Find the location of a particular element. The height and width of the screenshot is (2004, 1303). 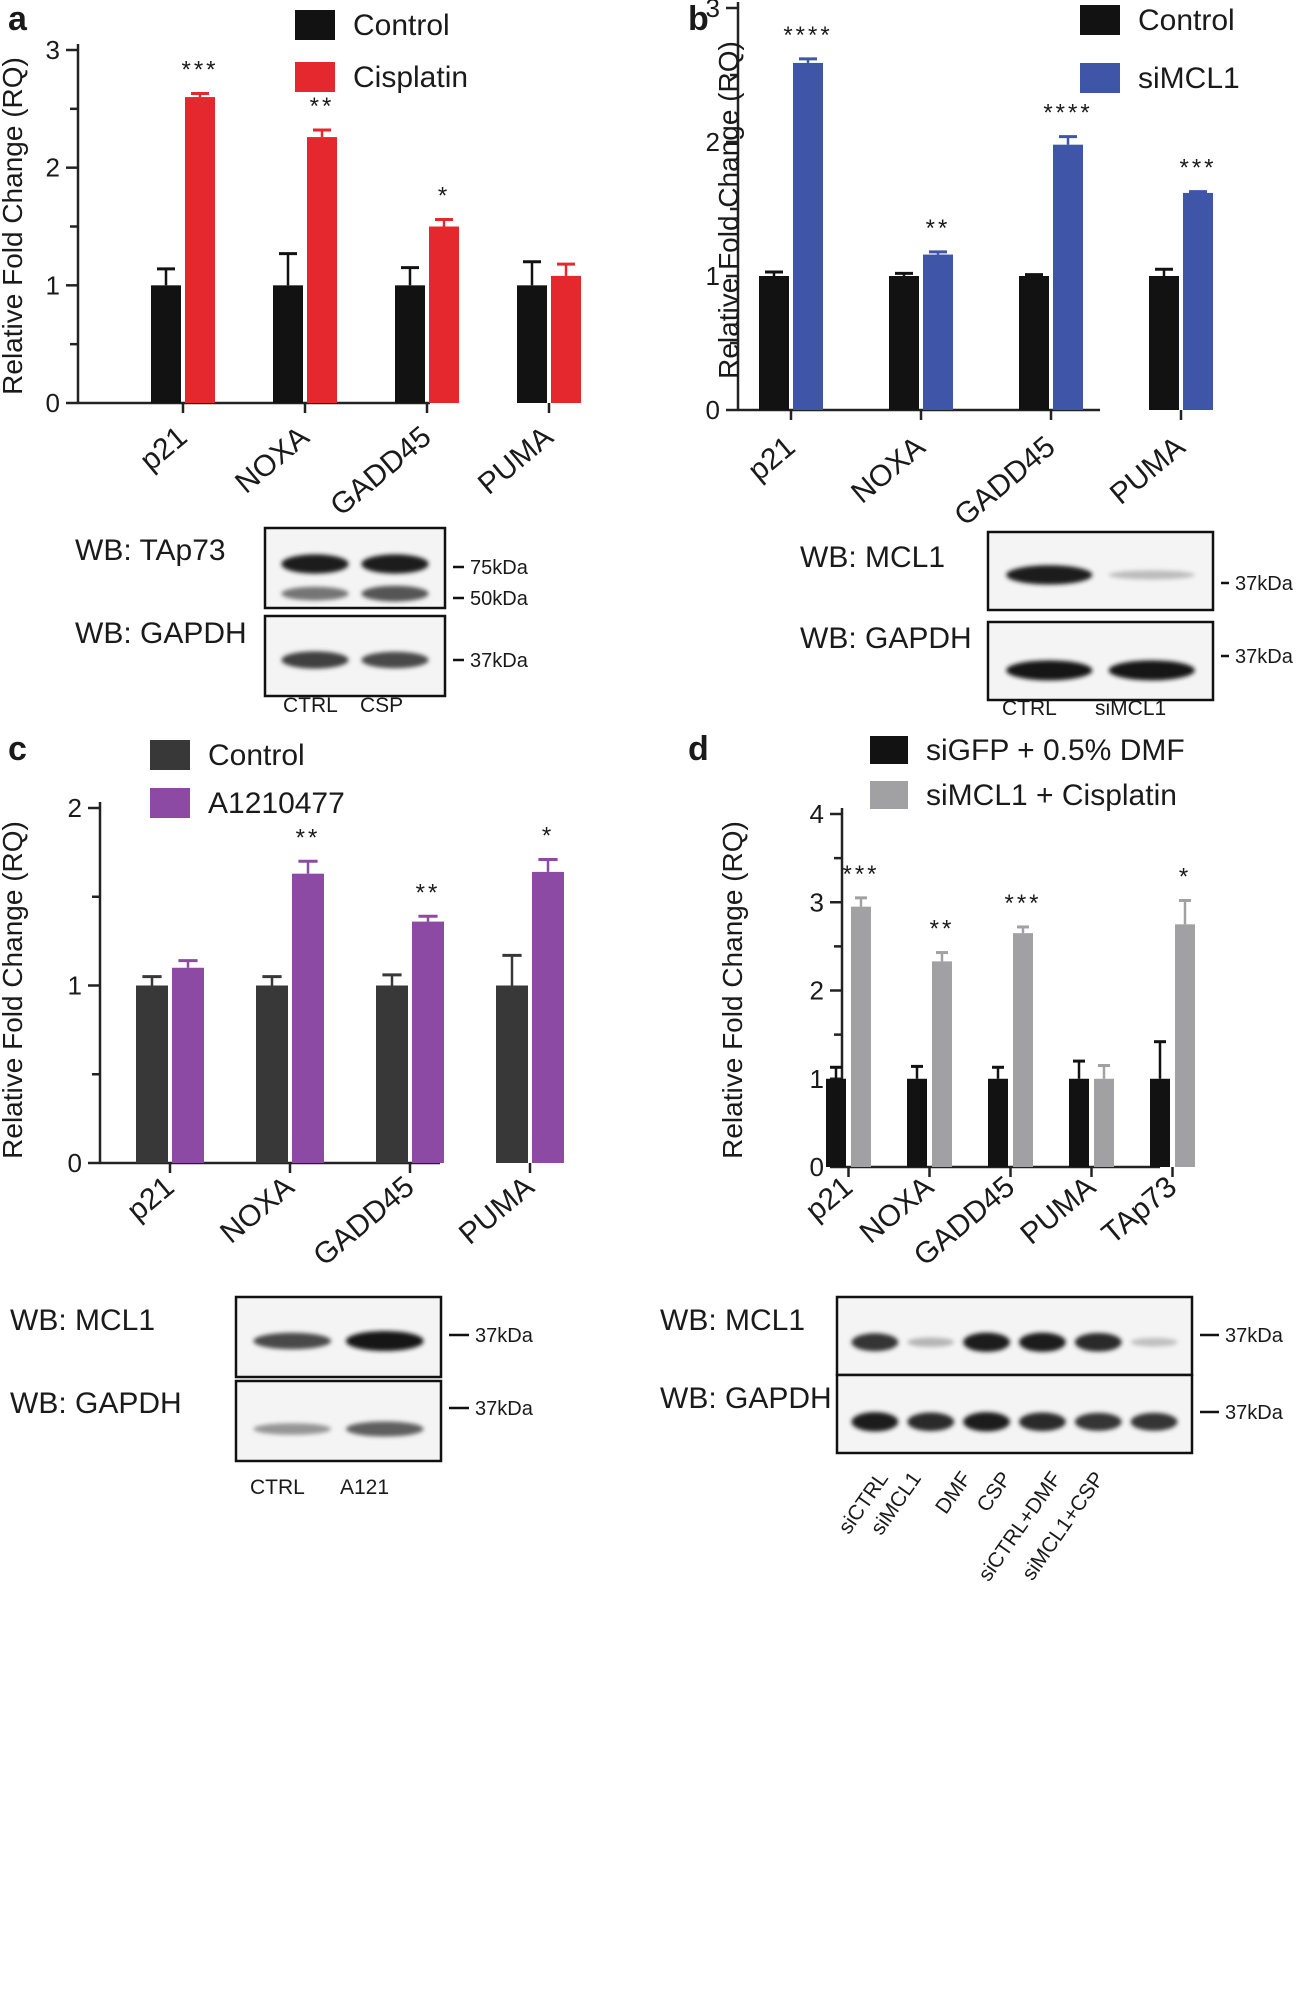

legend-label: siMCL1 + Cisplatin is located at coordinates (1051, 795).